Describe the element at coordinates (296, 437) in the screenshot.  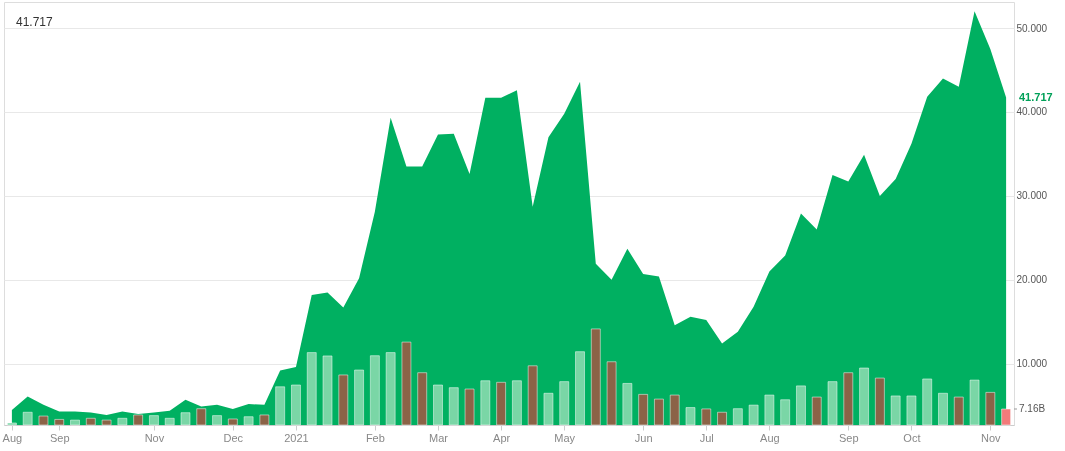
I see `x-tick-label: 2021` at that location.